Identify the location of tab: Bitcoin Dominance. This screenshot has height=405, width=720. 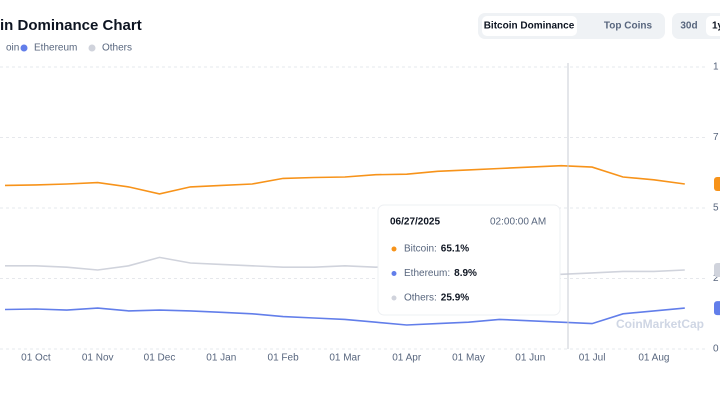
(529, 26).